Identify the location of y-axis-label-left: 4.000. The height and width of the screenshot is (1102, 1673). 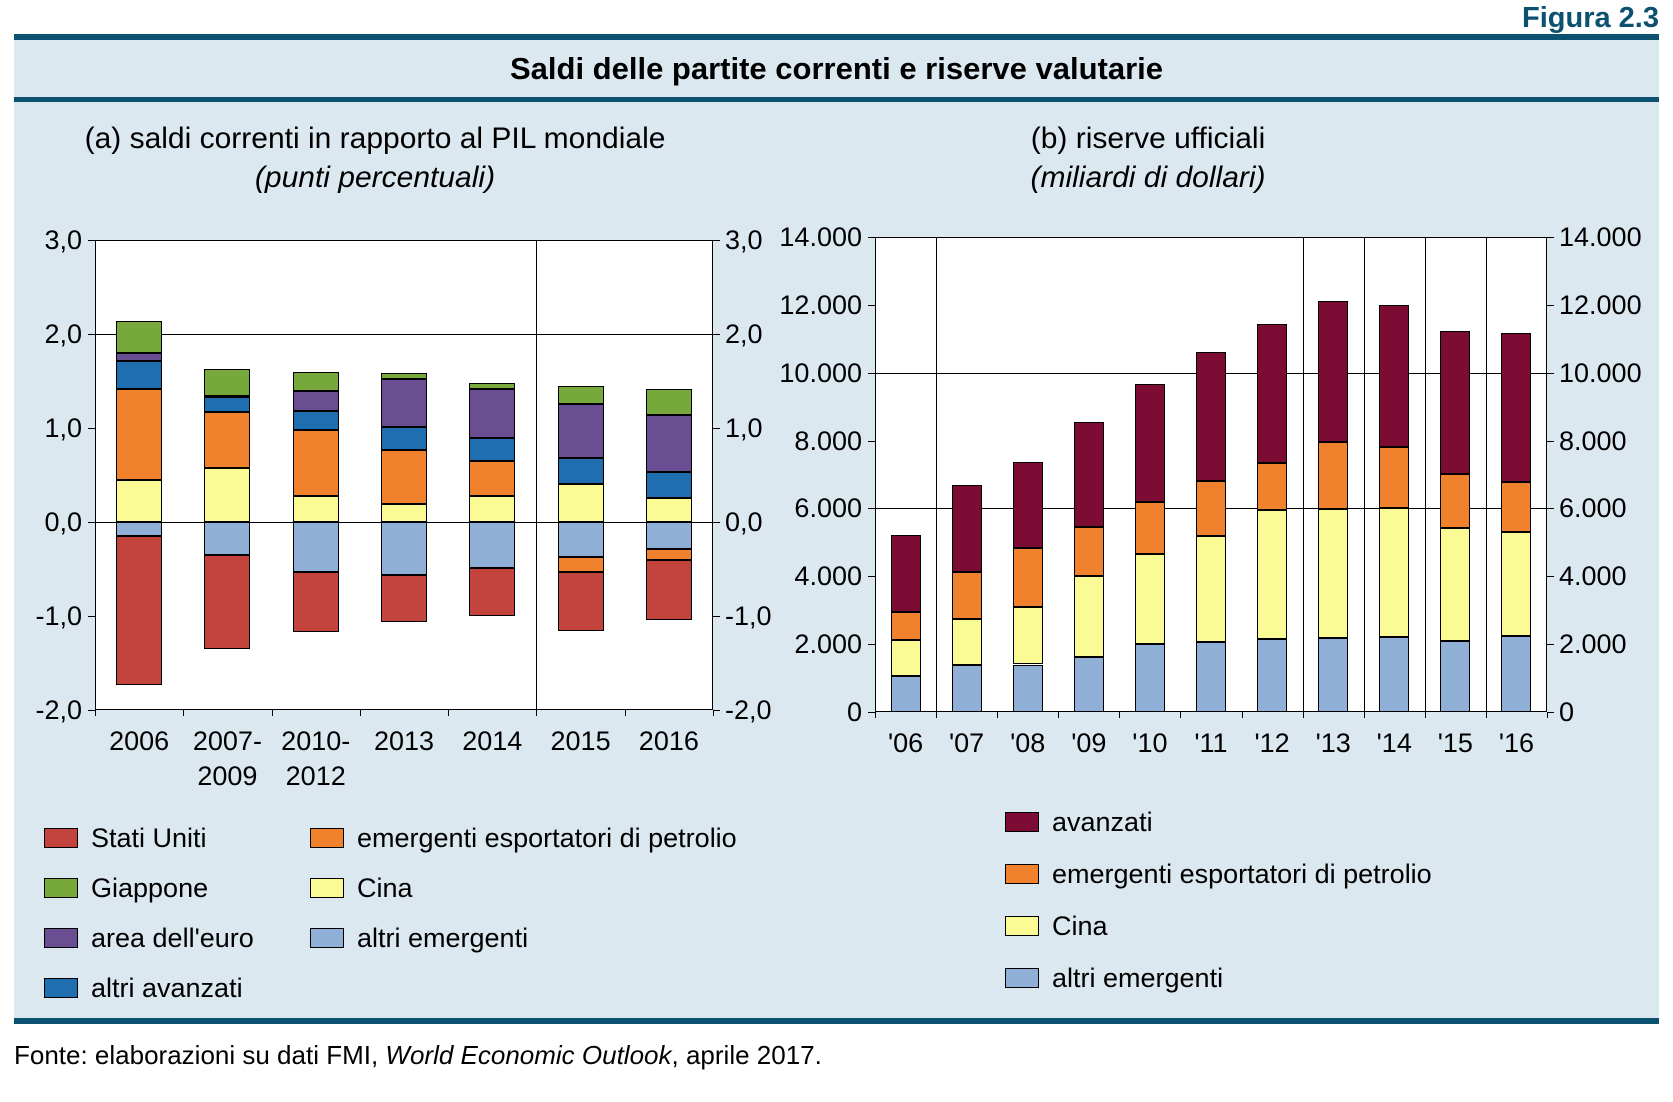
(828, 576).